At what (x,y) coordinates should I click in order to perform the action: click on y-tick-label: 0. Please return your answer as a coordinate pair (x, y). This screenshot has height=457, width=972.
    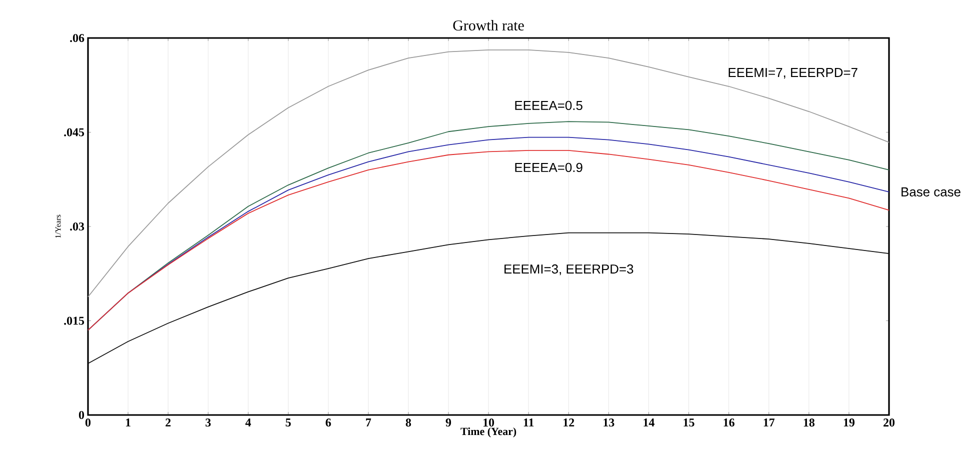
    Looking at the image, I should click on (81, 415).